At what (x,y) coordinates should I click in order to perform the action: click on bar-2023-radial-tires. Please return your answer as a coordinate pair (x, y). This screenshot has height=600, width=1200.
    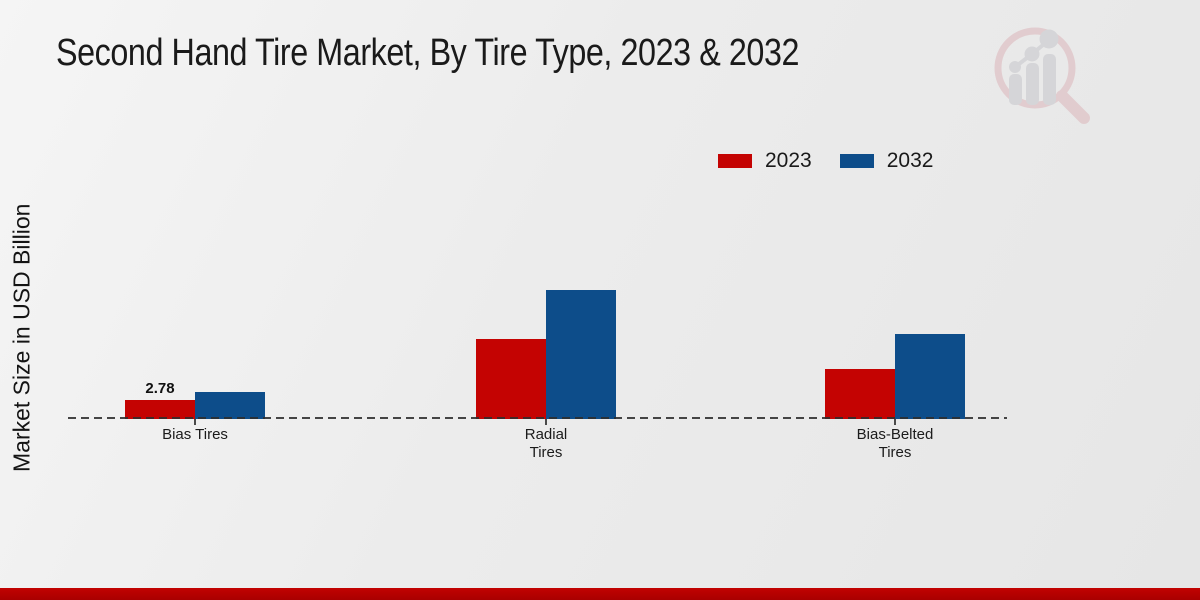
    Looking at the image, I should click on (511, 379).